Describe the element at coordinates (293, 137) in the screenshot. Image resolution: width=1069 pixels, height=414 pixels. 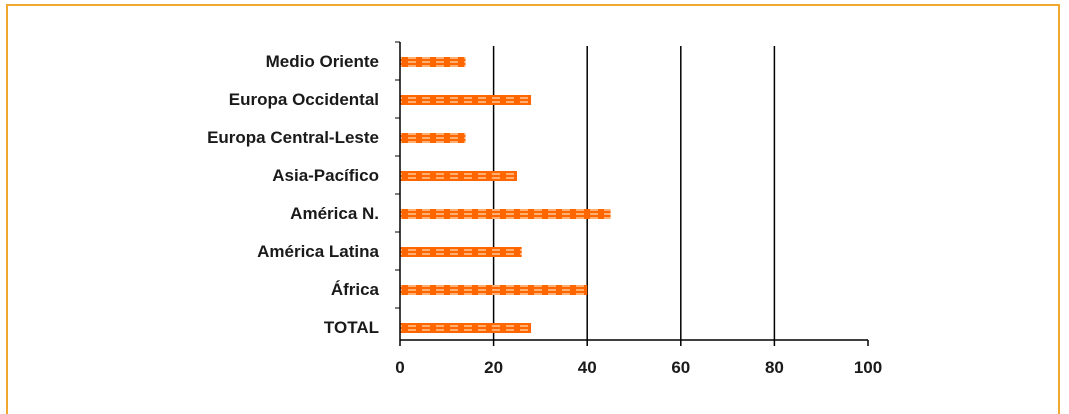
I see `category-label: Europa Central-Leste` at that location.